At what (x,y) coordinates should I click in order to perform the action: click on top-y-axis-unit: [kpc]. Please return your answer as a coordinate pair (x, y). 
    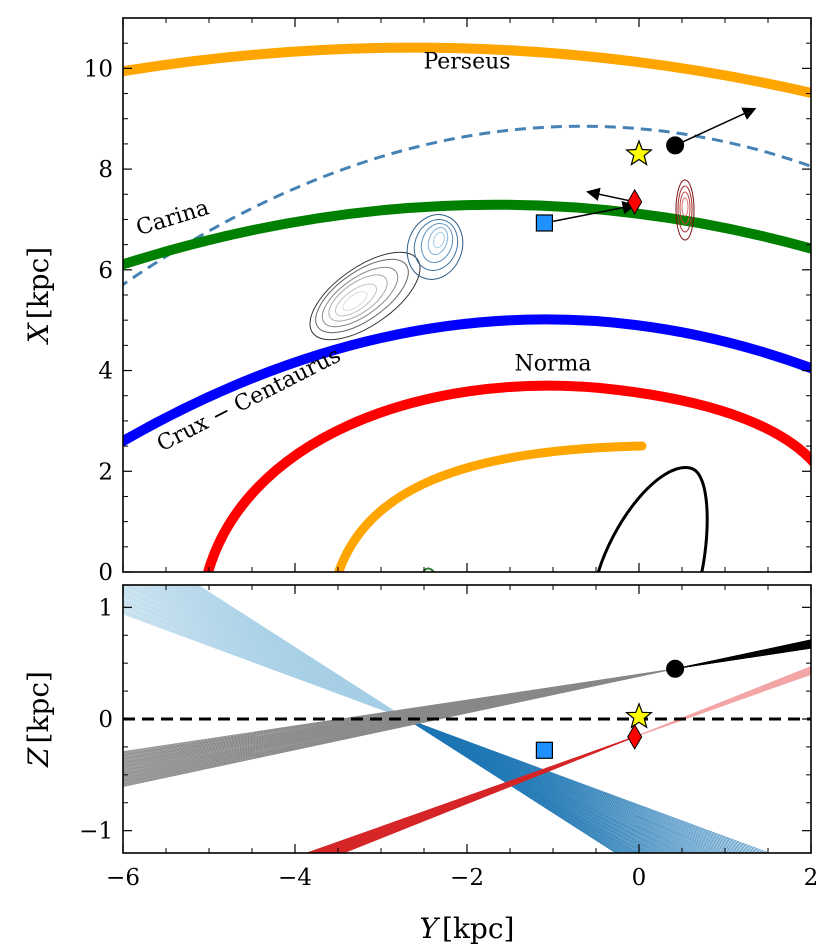
    Looking at the image, I should click on (38, 283).